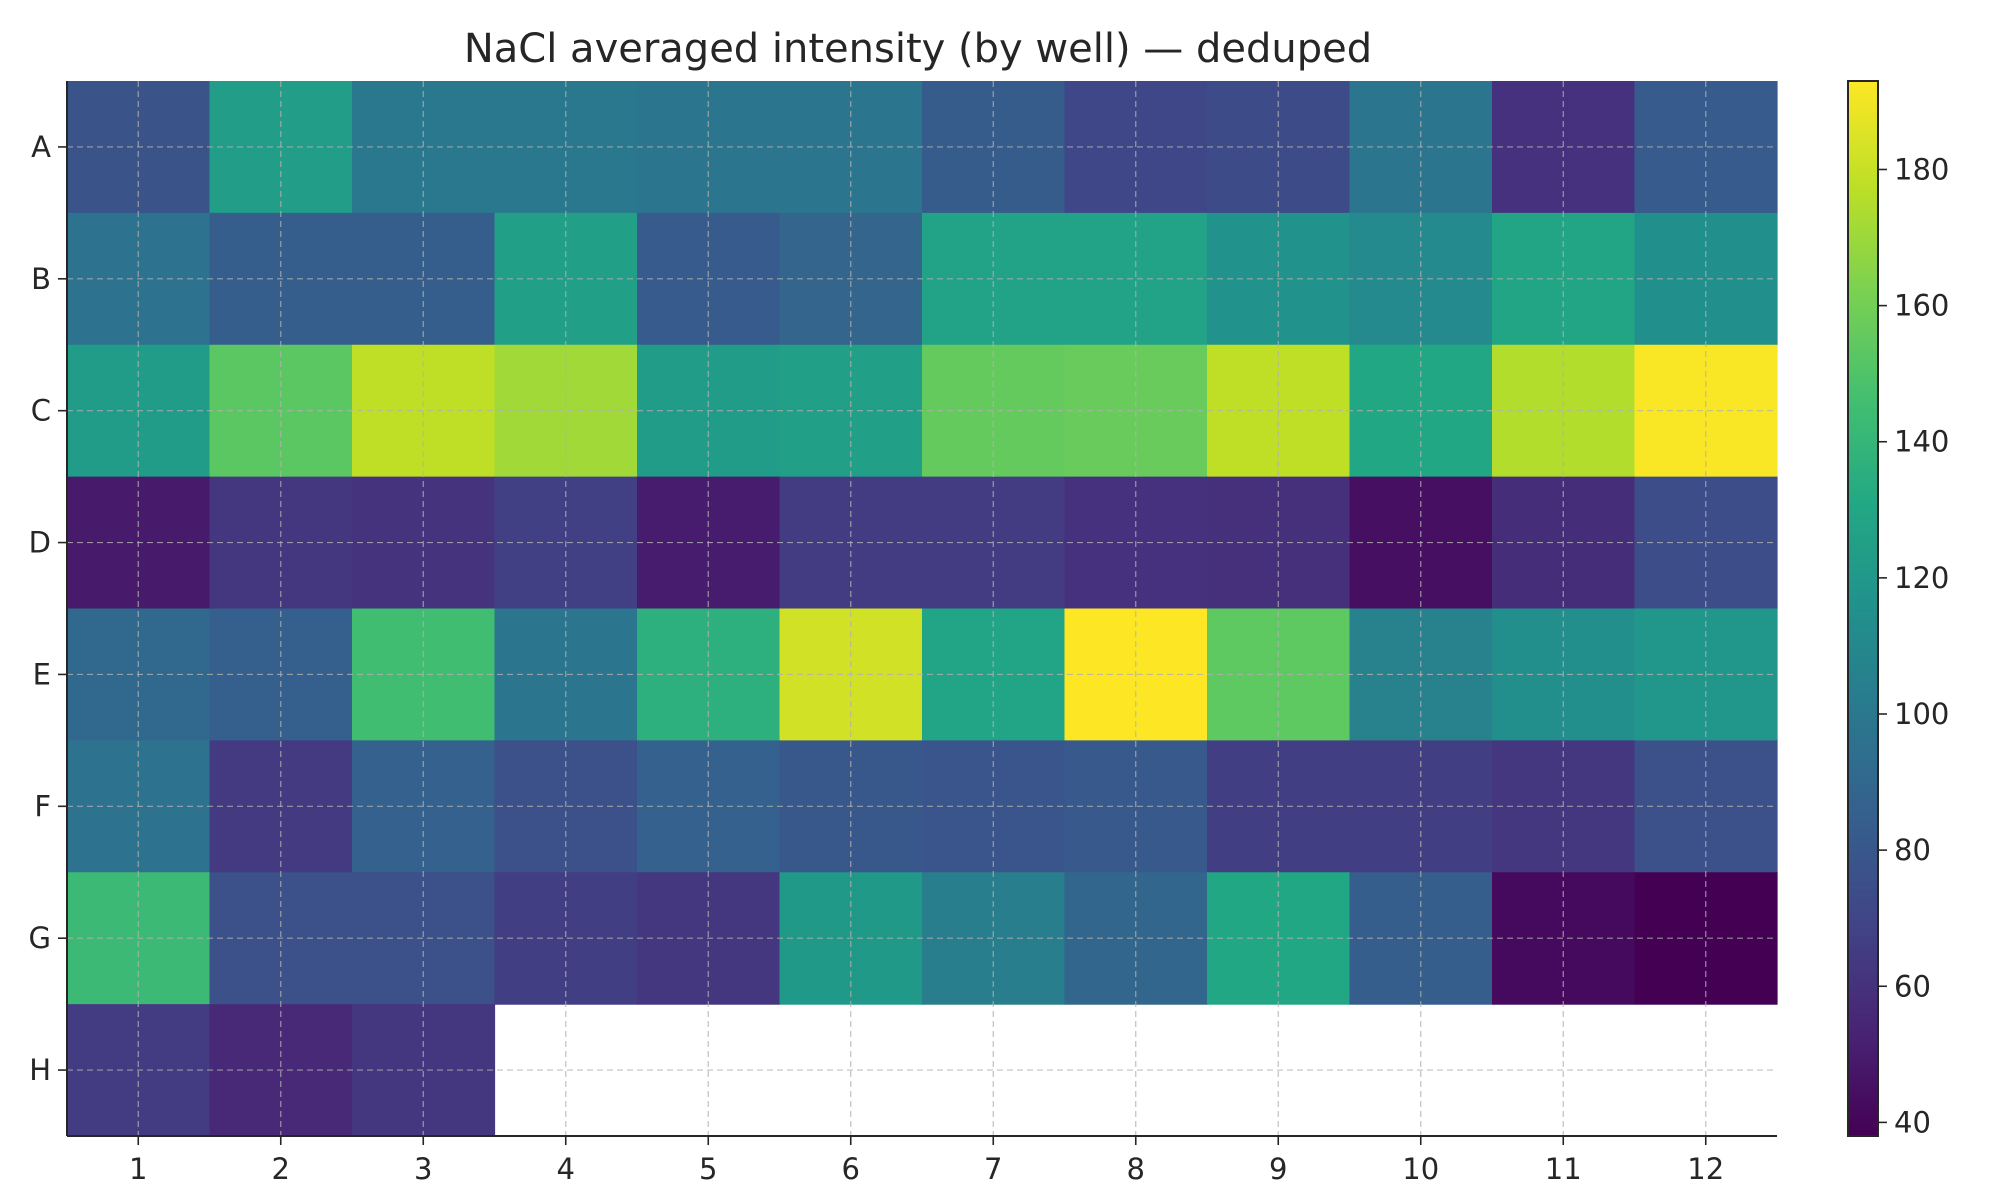  What do you see at coordinates (1921, 442) in the screenshot?
I see `colorbar-tick-label: 140` at bounding box center [1921, 442].